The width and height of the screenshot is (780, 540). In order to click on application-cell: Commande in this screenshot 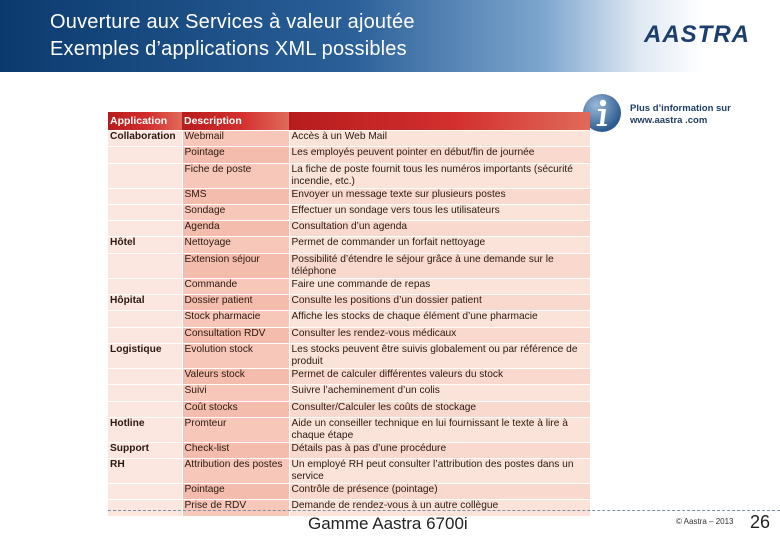, I will do `click(235, 286)`.